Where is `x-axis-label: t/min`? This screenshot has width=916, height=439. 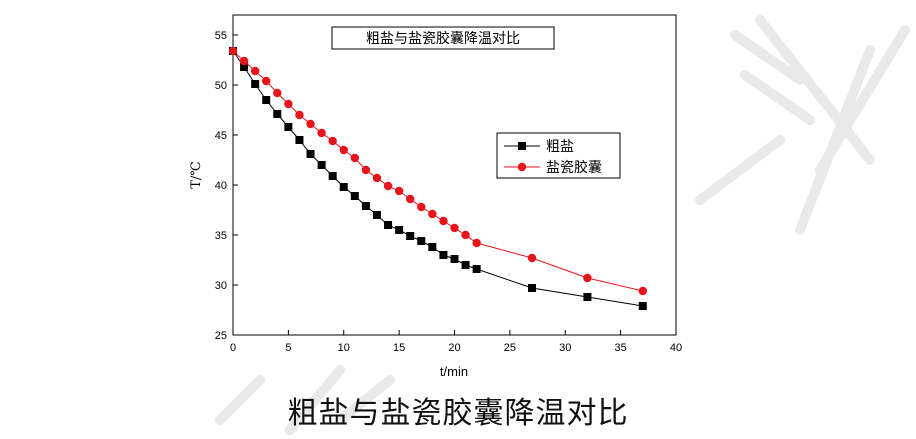
x-axis-label: t/min is located at coordinates (454, 371).